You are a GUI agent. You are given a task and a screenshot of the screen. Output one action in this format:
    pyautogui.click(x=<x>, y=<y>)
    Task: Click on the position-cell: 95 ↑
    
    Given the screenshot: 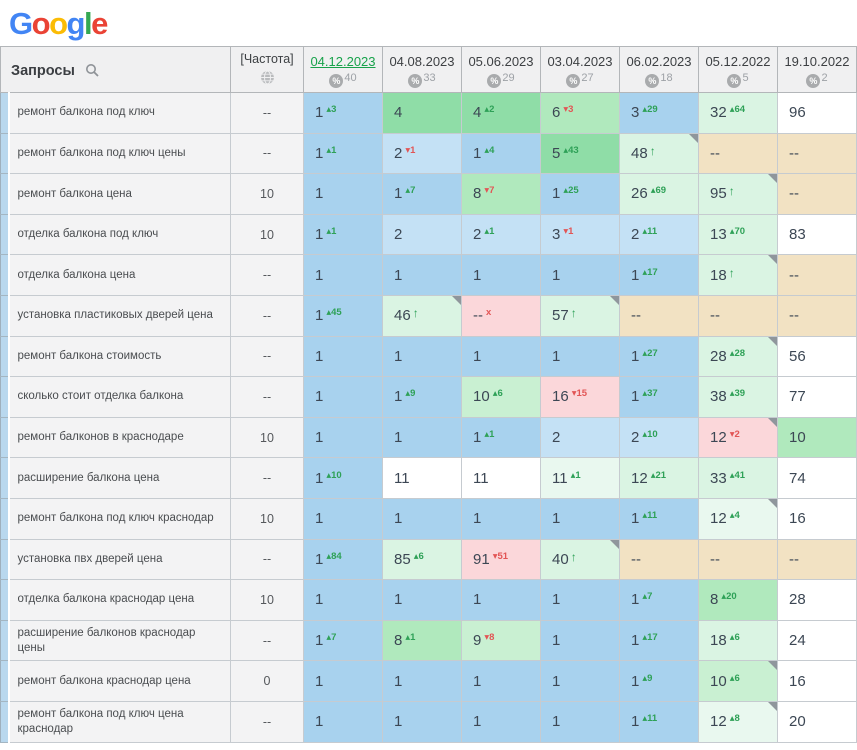 What is the action you would take?
    pyautogui.click(x=738, y=194)
    